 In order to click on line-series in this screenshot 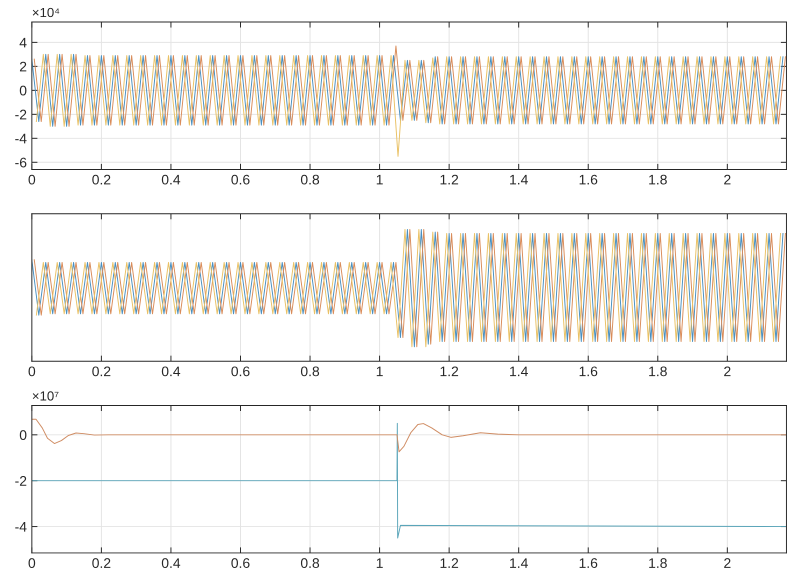, I will do `click(409, 435)`.